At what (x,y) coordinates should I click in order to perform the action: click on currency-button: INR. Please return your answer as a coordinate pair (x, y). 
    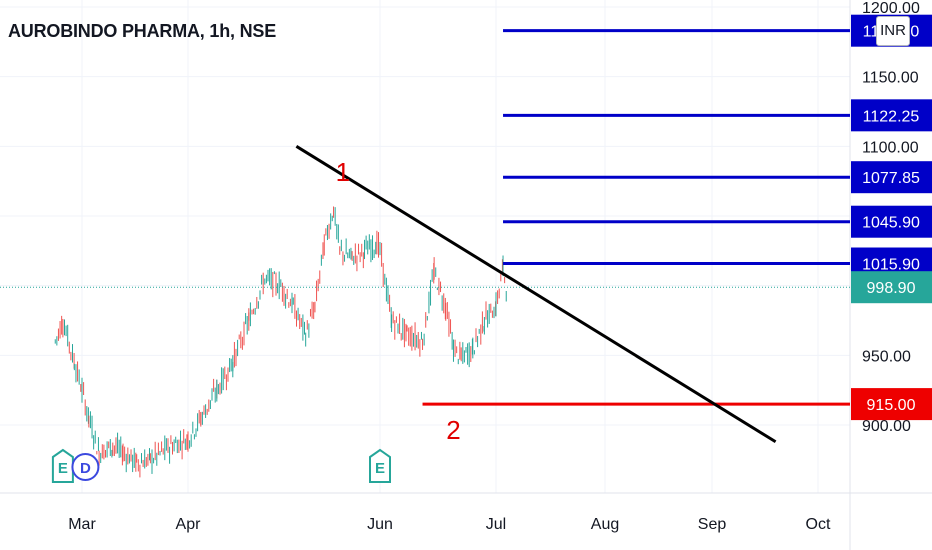
    Looking at the image, I should click on (893, 31).